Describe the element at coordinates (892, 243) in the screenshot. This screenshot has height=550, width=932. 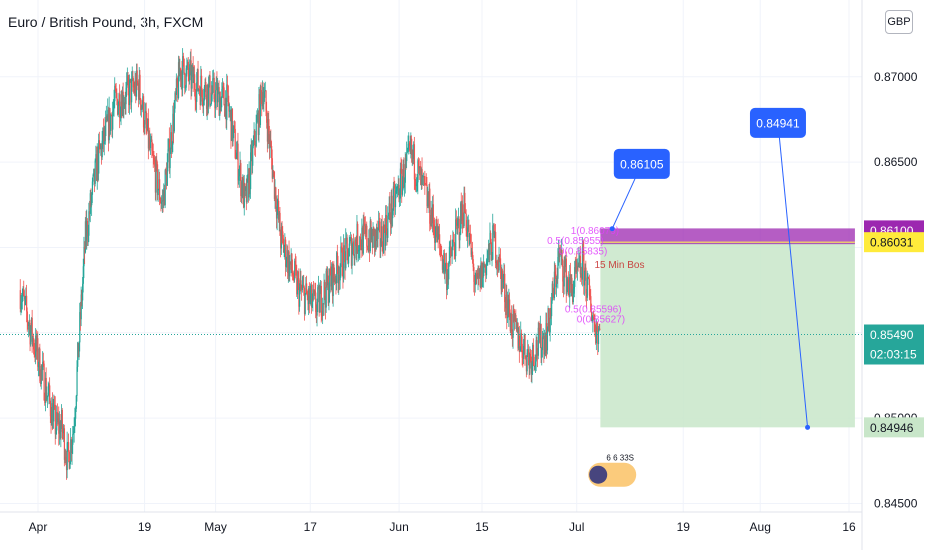
I see `entry-price-tag-text: 0.86031` at that location.